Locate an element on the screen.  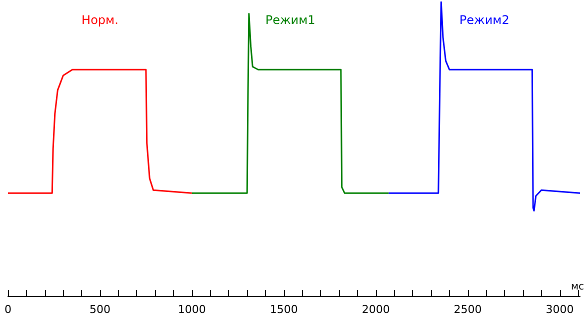
x-tick-label: 2000 is located at coordinates (376, 309).